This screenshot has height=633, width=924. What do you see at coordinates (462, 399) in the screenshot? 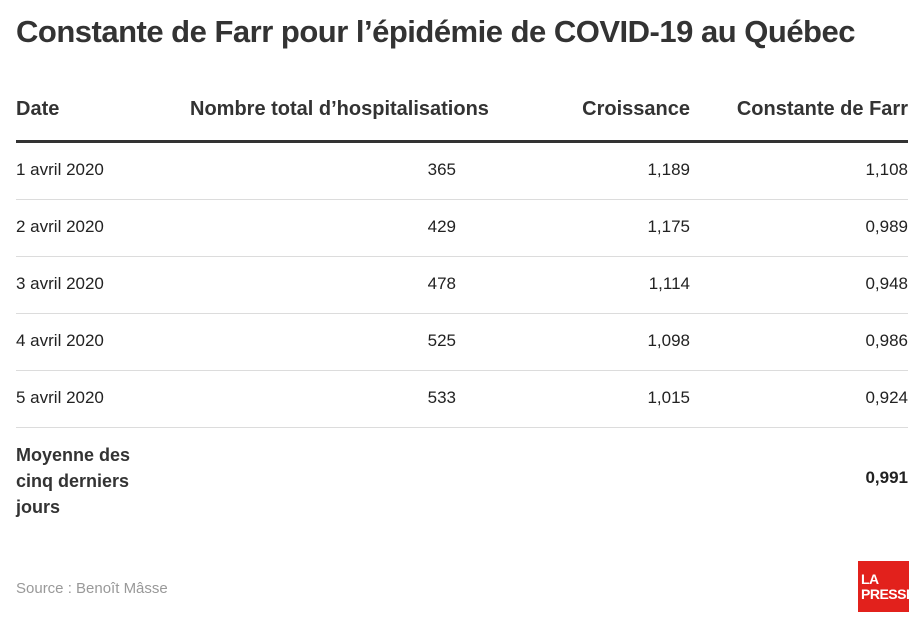
I see `table-row: 5 avril 2020 533 1,015 0,924` at bounding box center [462, 399].